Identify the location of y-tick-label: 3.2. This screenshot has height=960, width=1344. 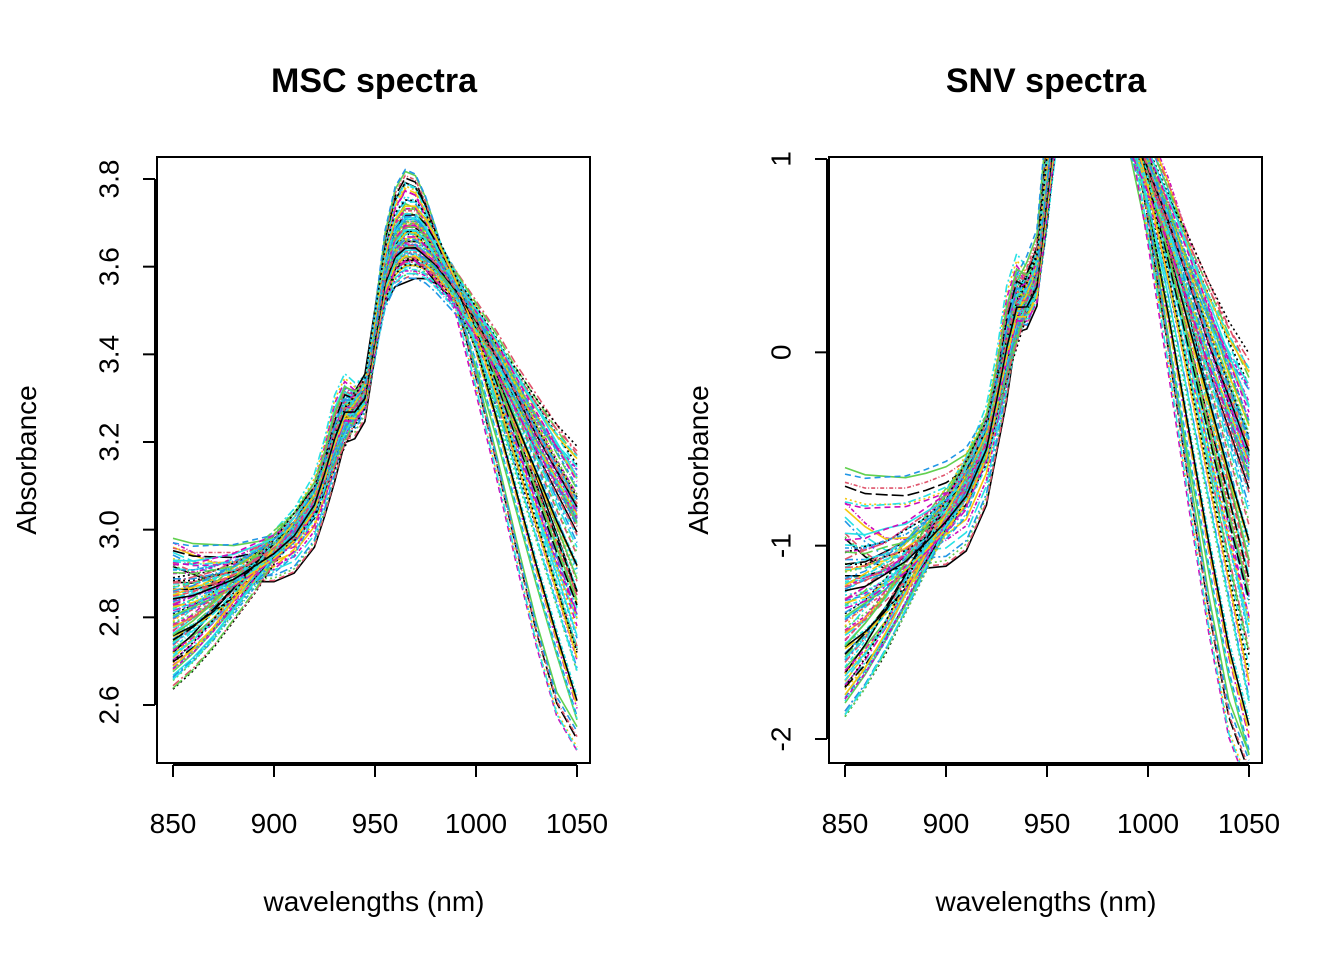
(109, 442).